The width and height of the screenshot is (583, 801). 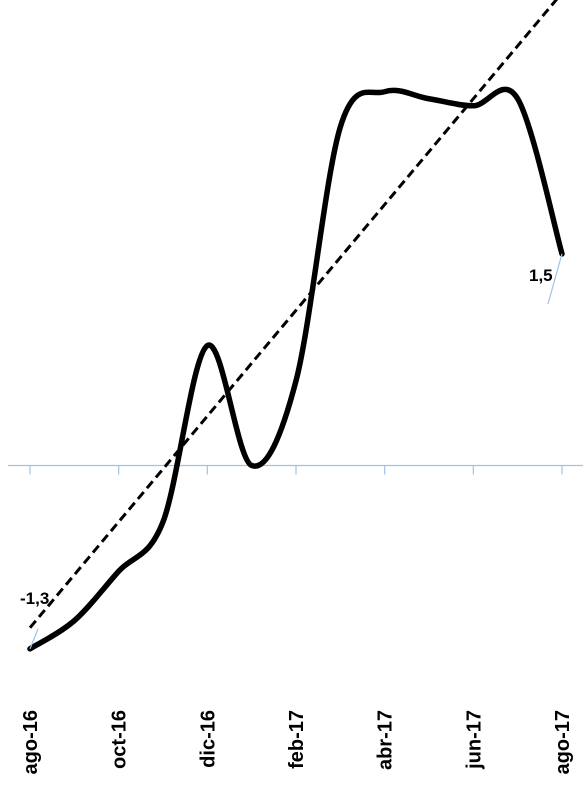 What do you see at coordinates (208, 739) in the screenshot?
I see `x-tick-label: dic-16` at bounding box center [208, 739].